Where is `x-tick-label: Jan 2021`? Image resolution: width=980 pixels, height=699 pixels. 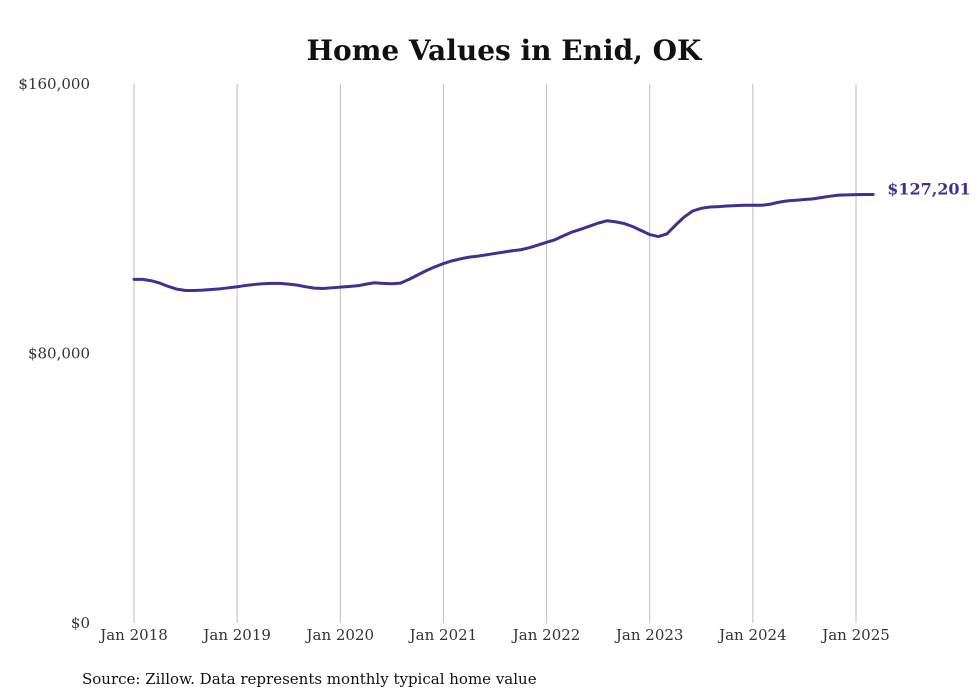 x-tick-label: Jan 2021 is located at coordinates (443, 635).